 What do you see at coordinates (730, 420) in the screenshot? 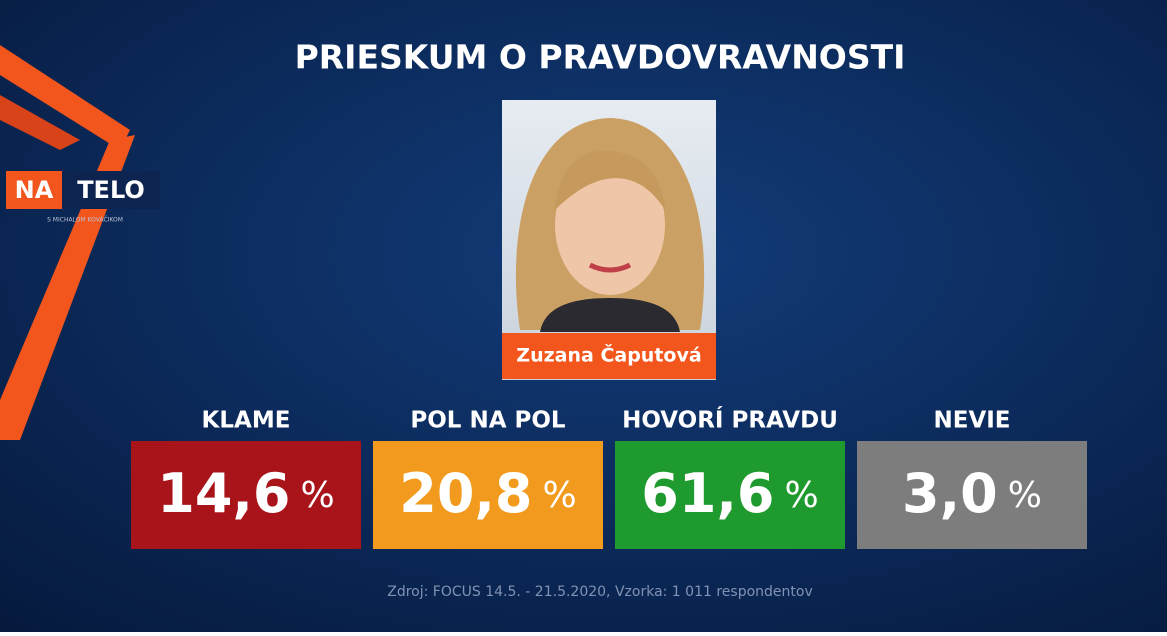
I see `tile-label: HOVORÍ PRAVDU` at bounding box center [730, 420].